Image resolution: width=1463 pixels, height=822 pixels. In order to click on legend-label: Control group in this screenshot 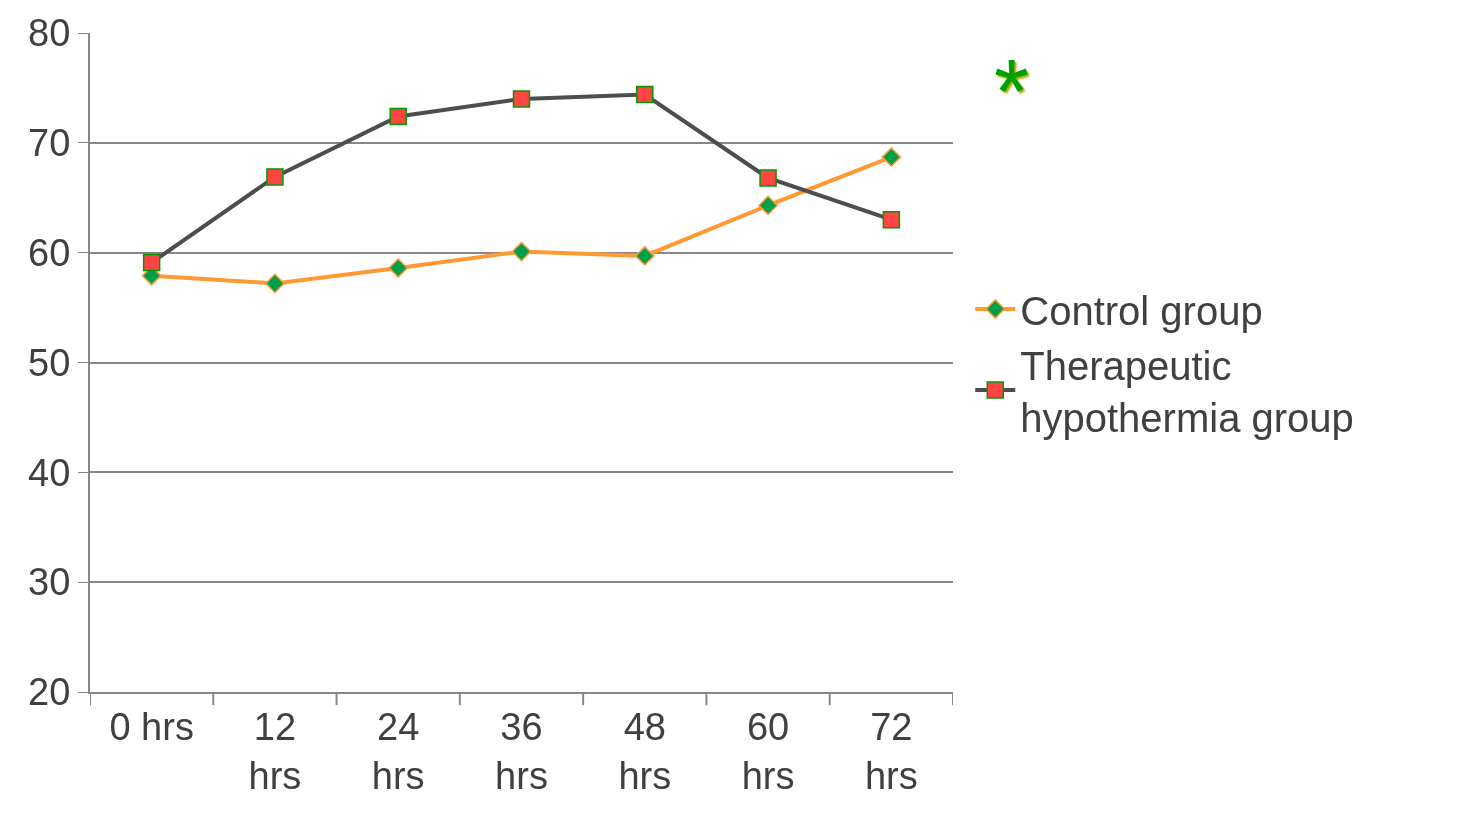, I will do `click(1141, 310)`.